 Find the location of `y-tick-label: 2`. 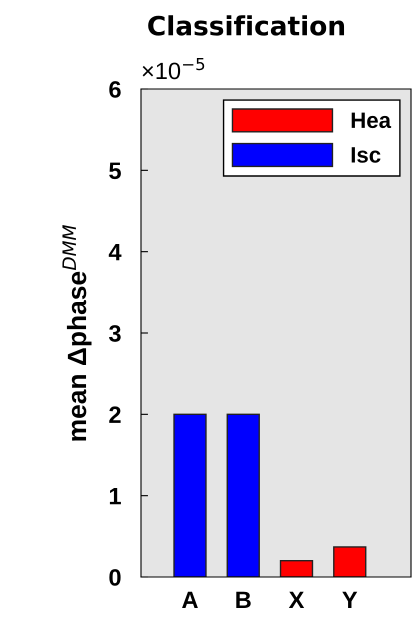

y-tick-label: 2 is located at coordinates (115, 414).